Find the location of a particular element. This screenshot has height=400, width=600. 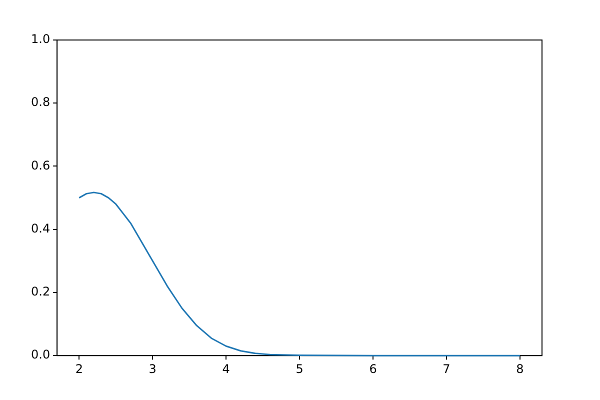

x-tick-label: 6 is located at coordinates (373, 369).